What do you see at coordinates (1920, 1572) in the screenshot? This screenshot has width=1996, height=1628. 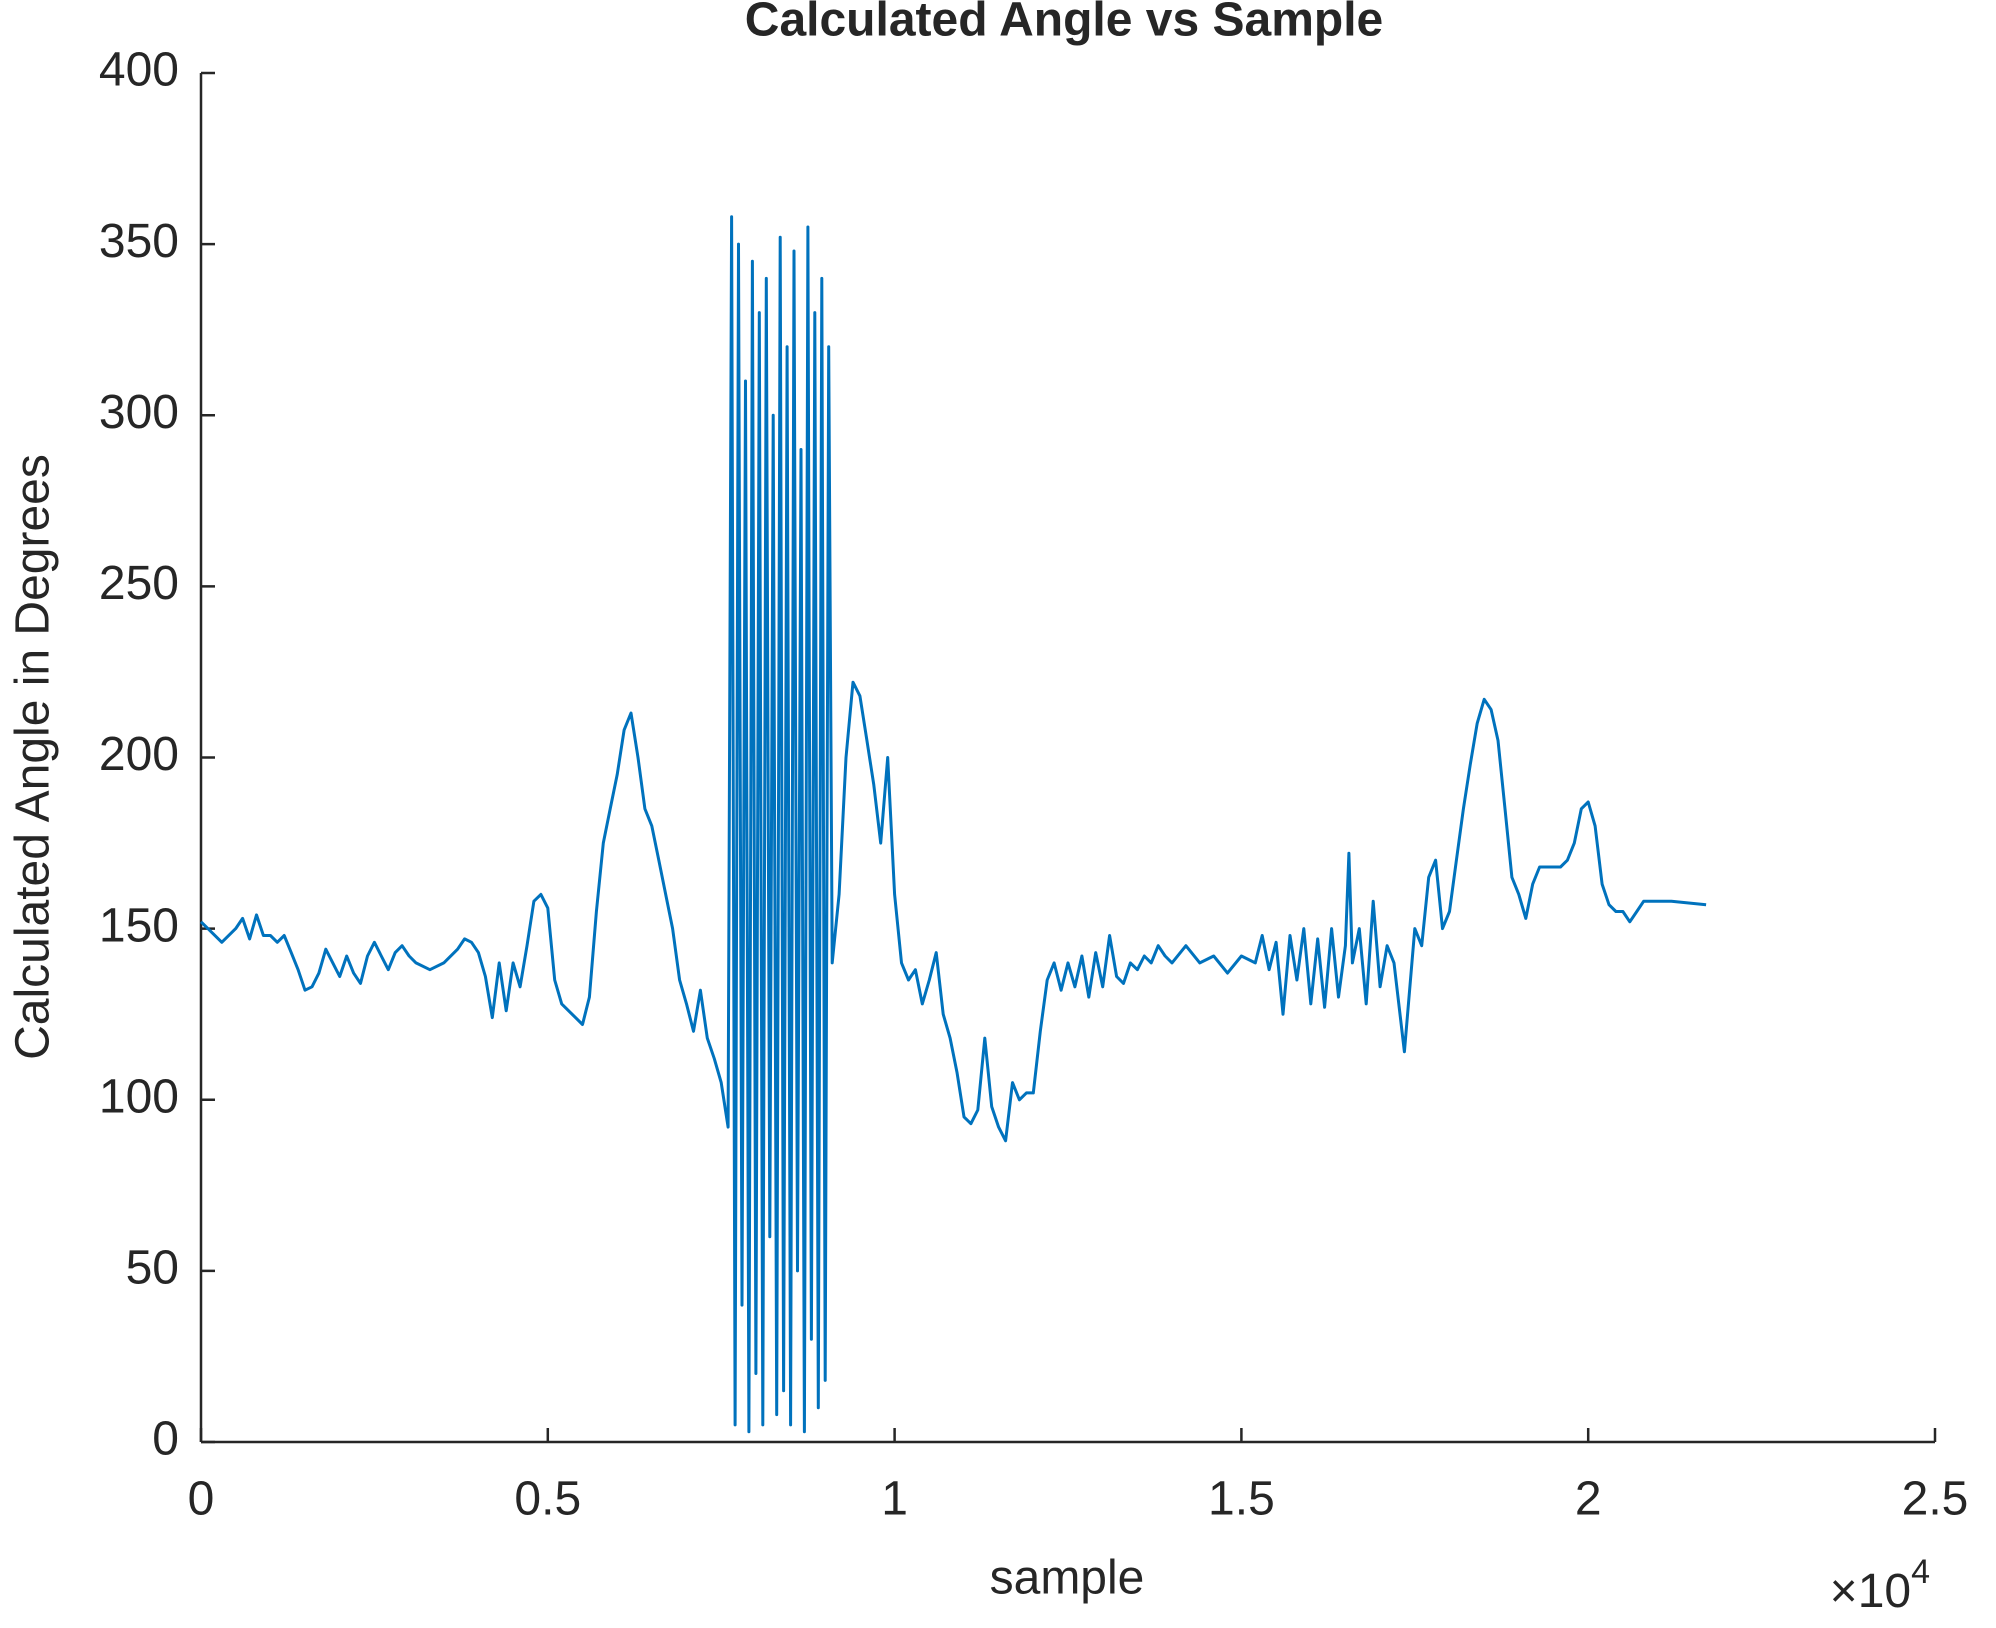 I see `x-multiplier-exponent: 4` at bounding box center [1920, 1572].